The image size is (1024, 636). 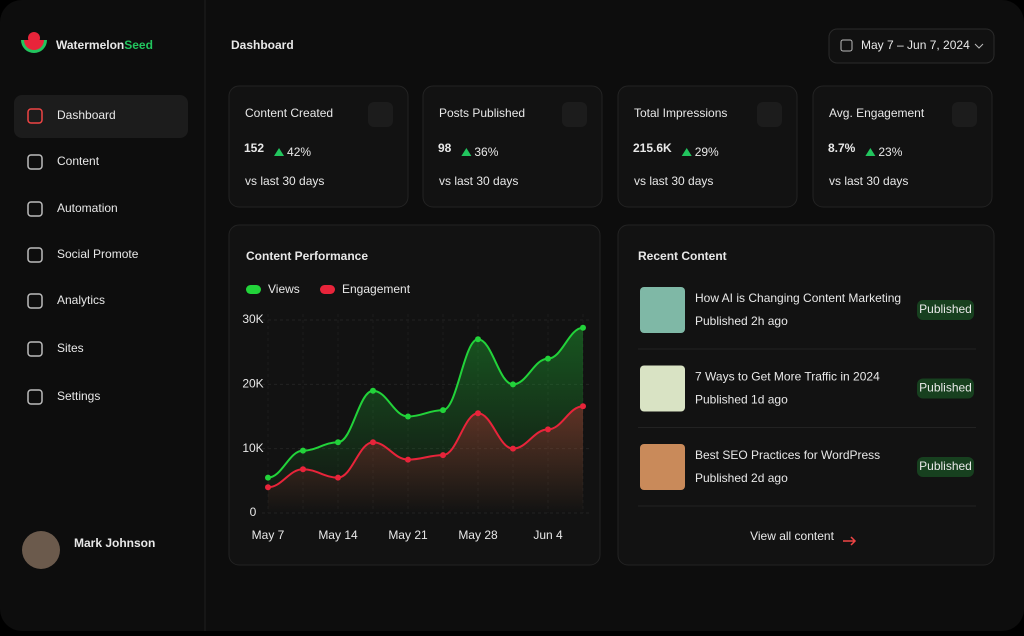 What do you see at coordinates (408, 535) in the screenshot?
I see `x-tick-label: May 21` at bounding box center [408, 535].